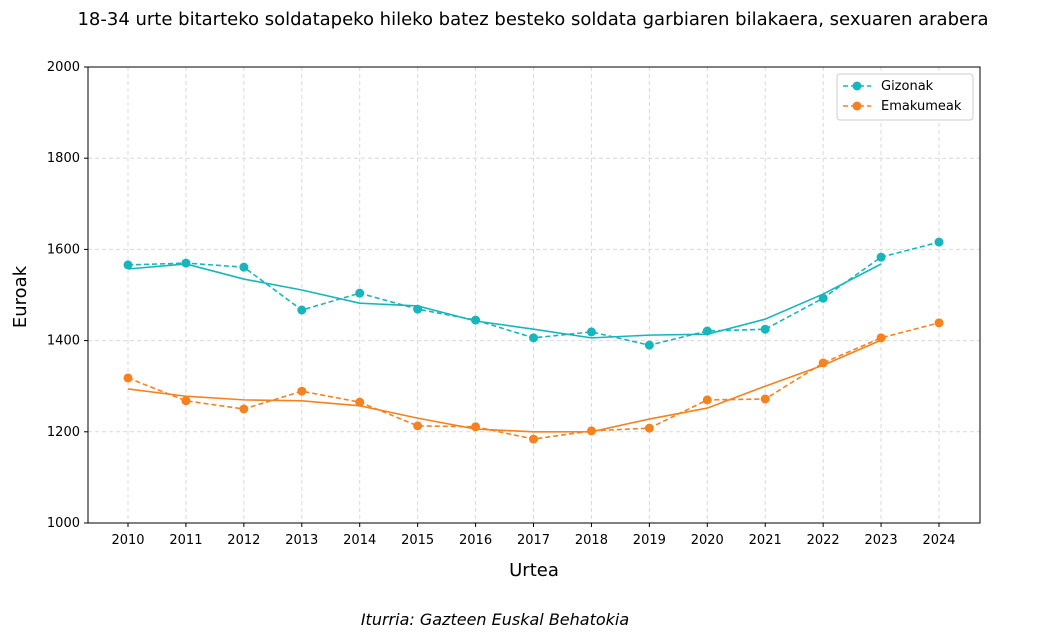  What do you see at coordinates (534, 570) in the screenshot?
I see `x-axis-label: Urtea` at bounding box center [534, 570].